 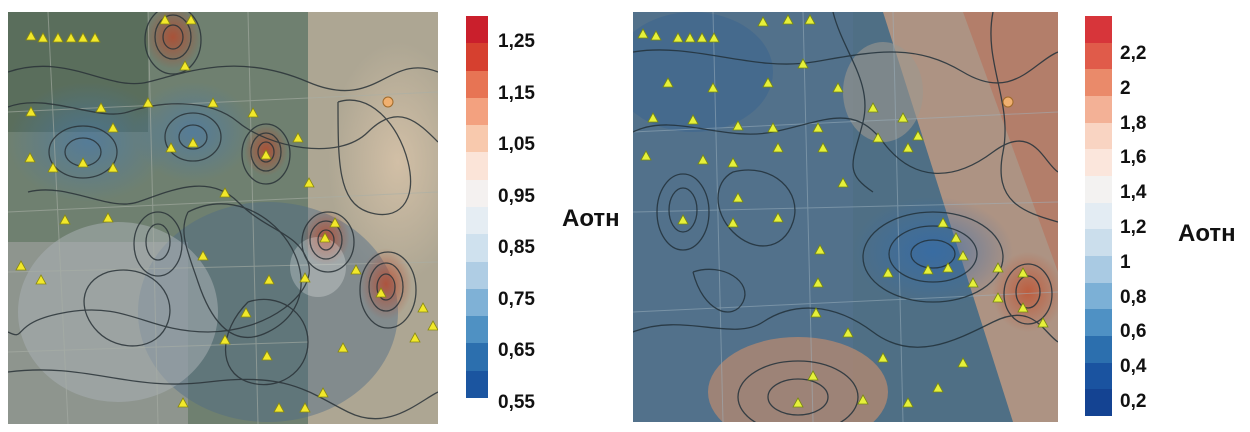 What do you see at coordinates (591, 218) in the screenshot?
I see `unit-label-left: Аотн` at bounding box center [591, 218].